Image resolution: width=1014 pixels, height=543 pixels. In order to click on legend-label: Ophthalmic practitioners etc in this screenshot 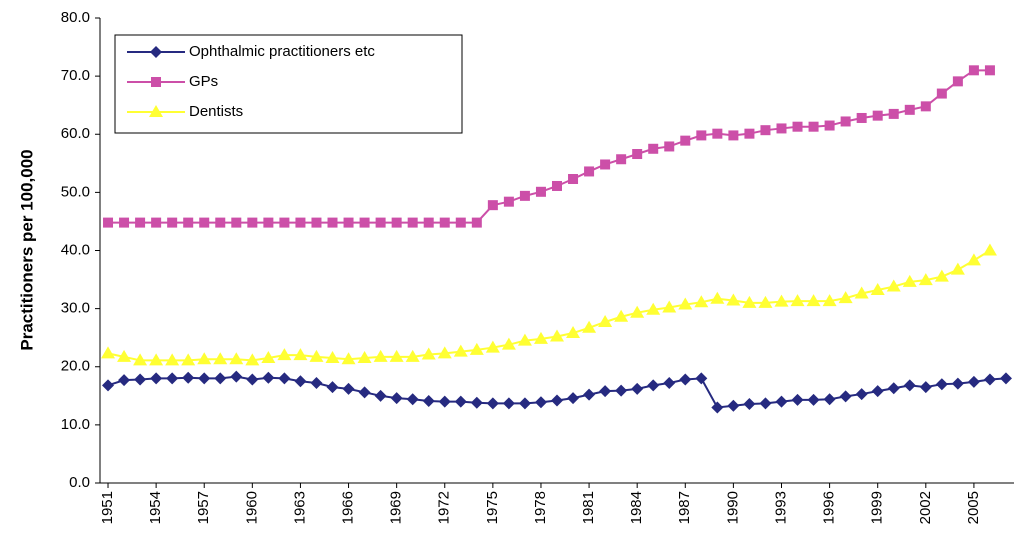, I will do `click(282, 51)`.